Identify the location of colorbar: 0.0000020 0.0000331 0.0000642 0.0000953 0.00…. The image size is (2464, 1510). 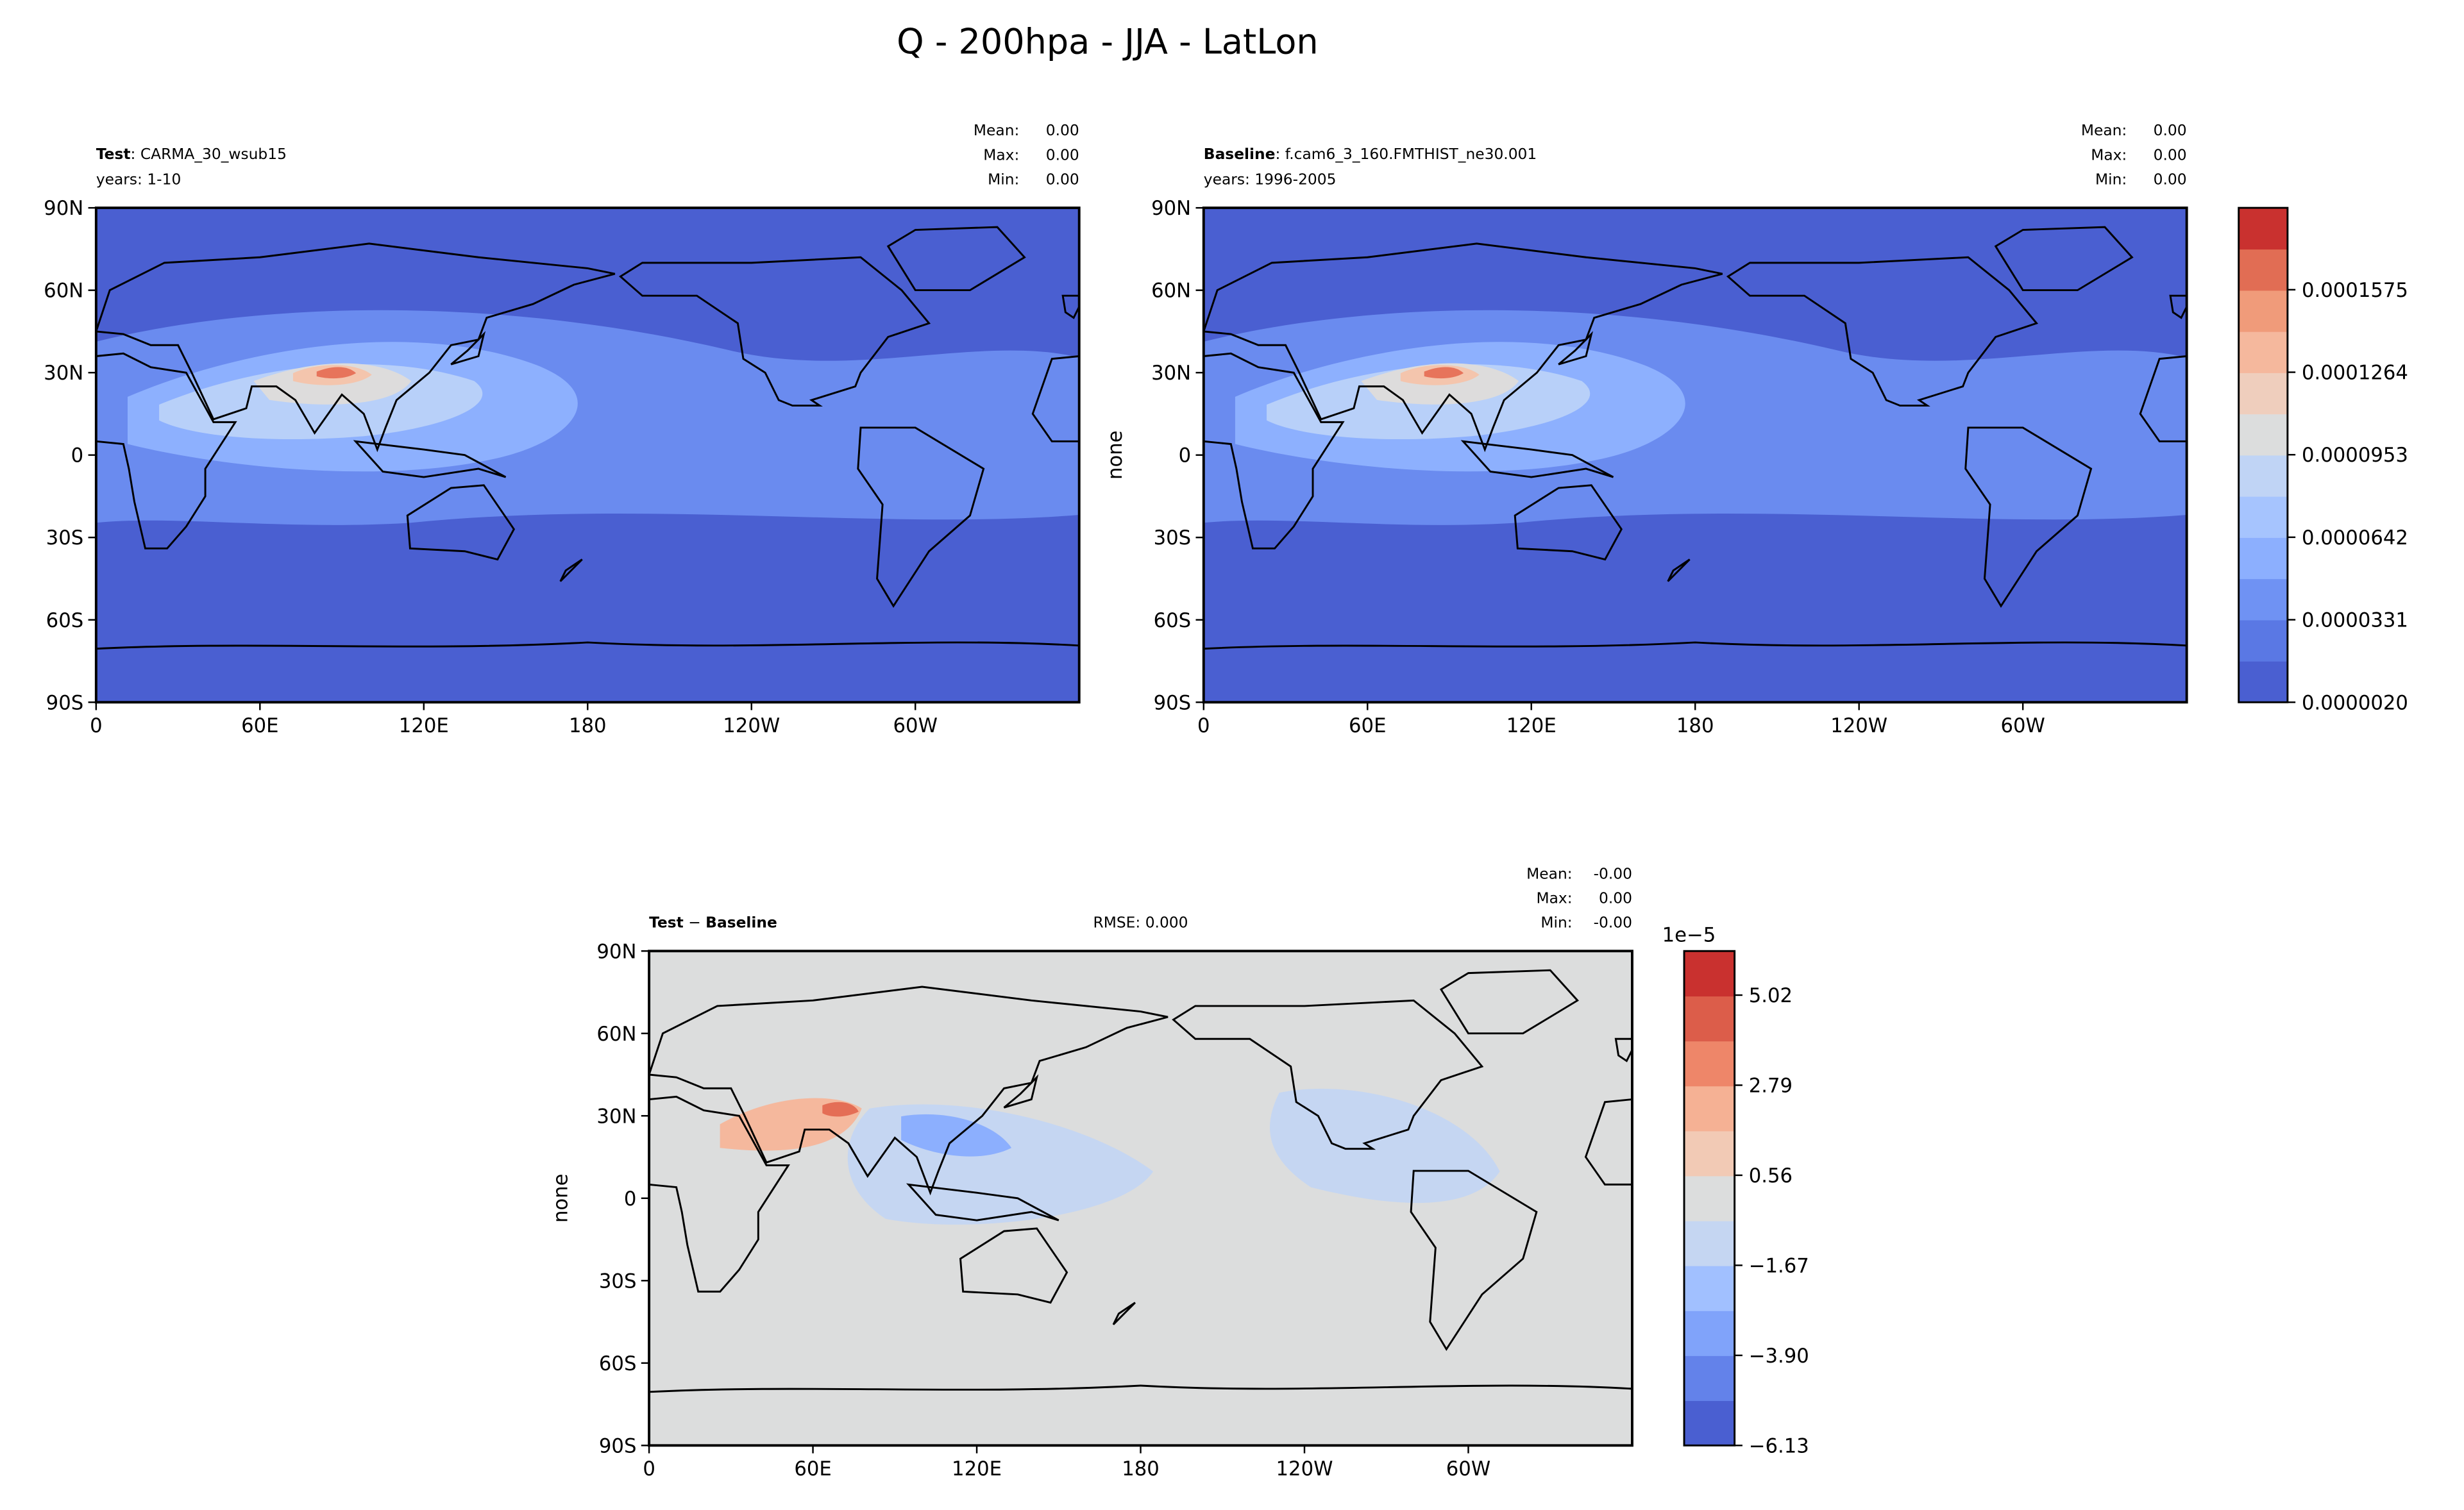
(2323, 460).